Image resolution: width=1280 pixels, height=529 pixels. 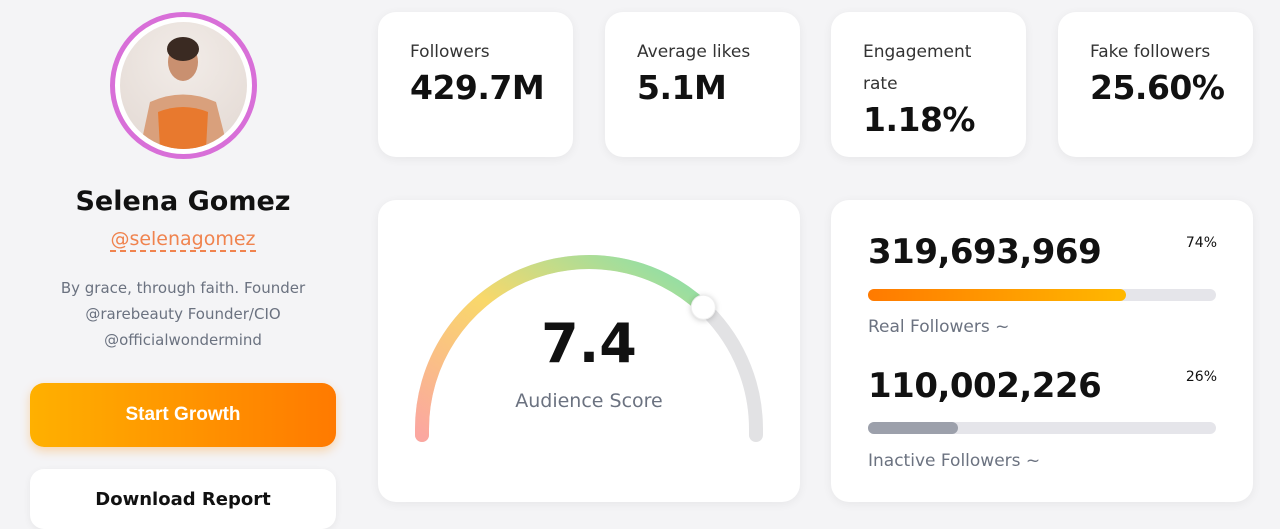 I want to click on audience-score-label: Audience Score, so click(x=589, y=401).